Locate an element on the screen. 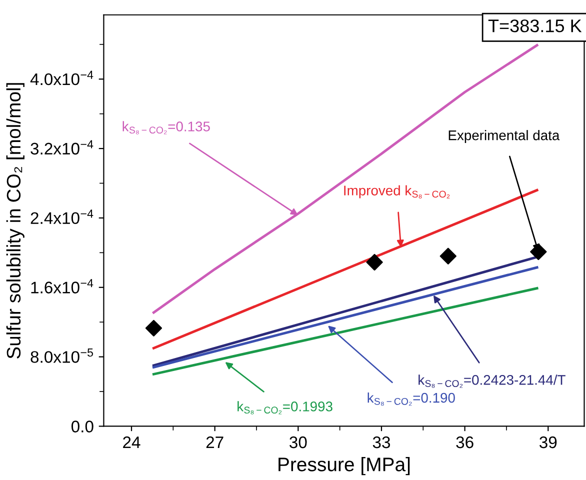 The width and height of the screenshot is (586, 480). y-axis-title: Sulfur solubility in CO₂ [mol/mol] is located at coordinates (15, 221).